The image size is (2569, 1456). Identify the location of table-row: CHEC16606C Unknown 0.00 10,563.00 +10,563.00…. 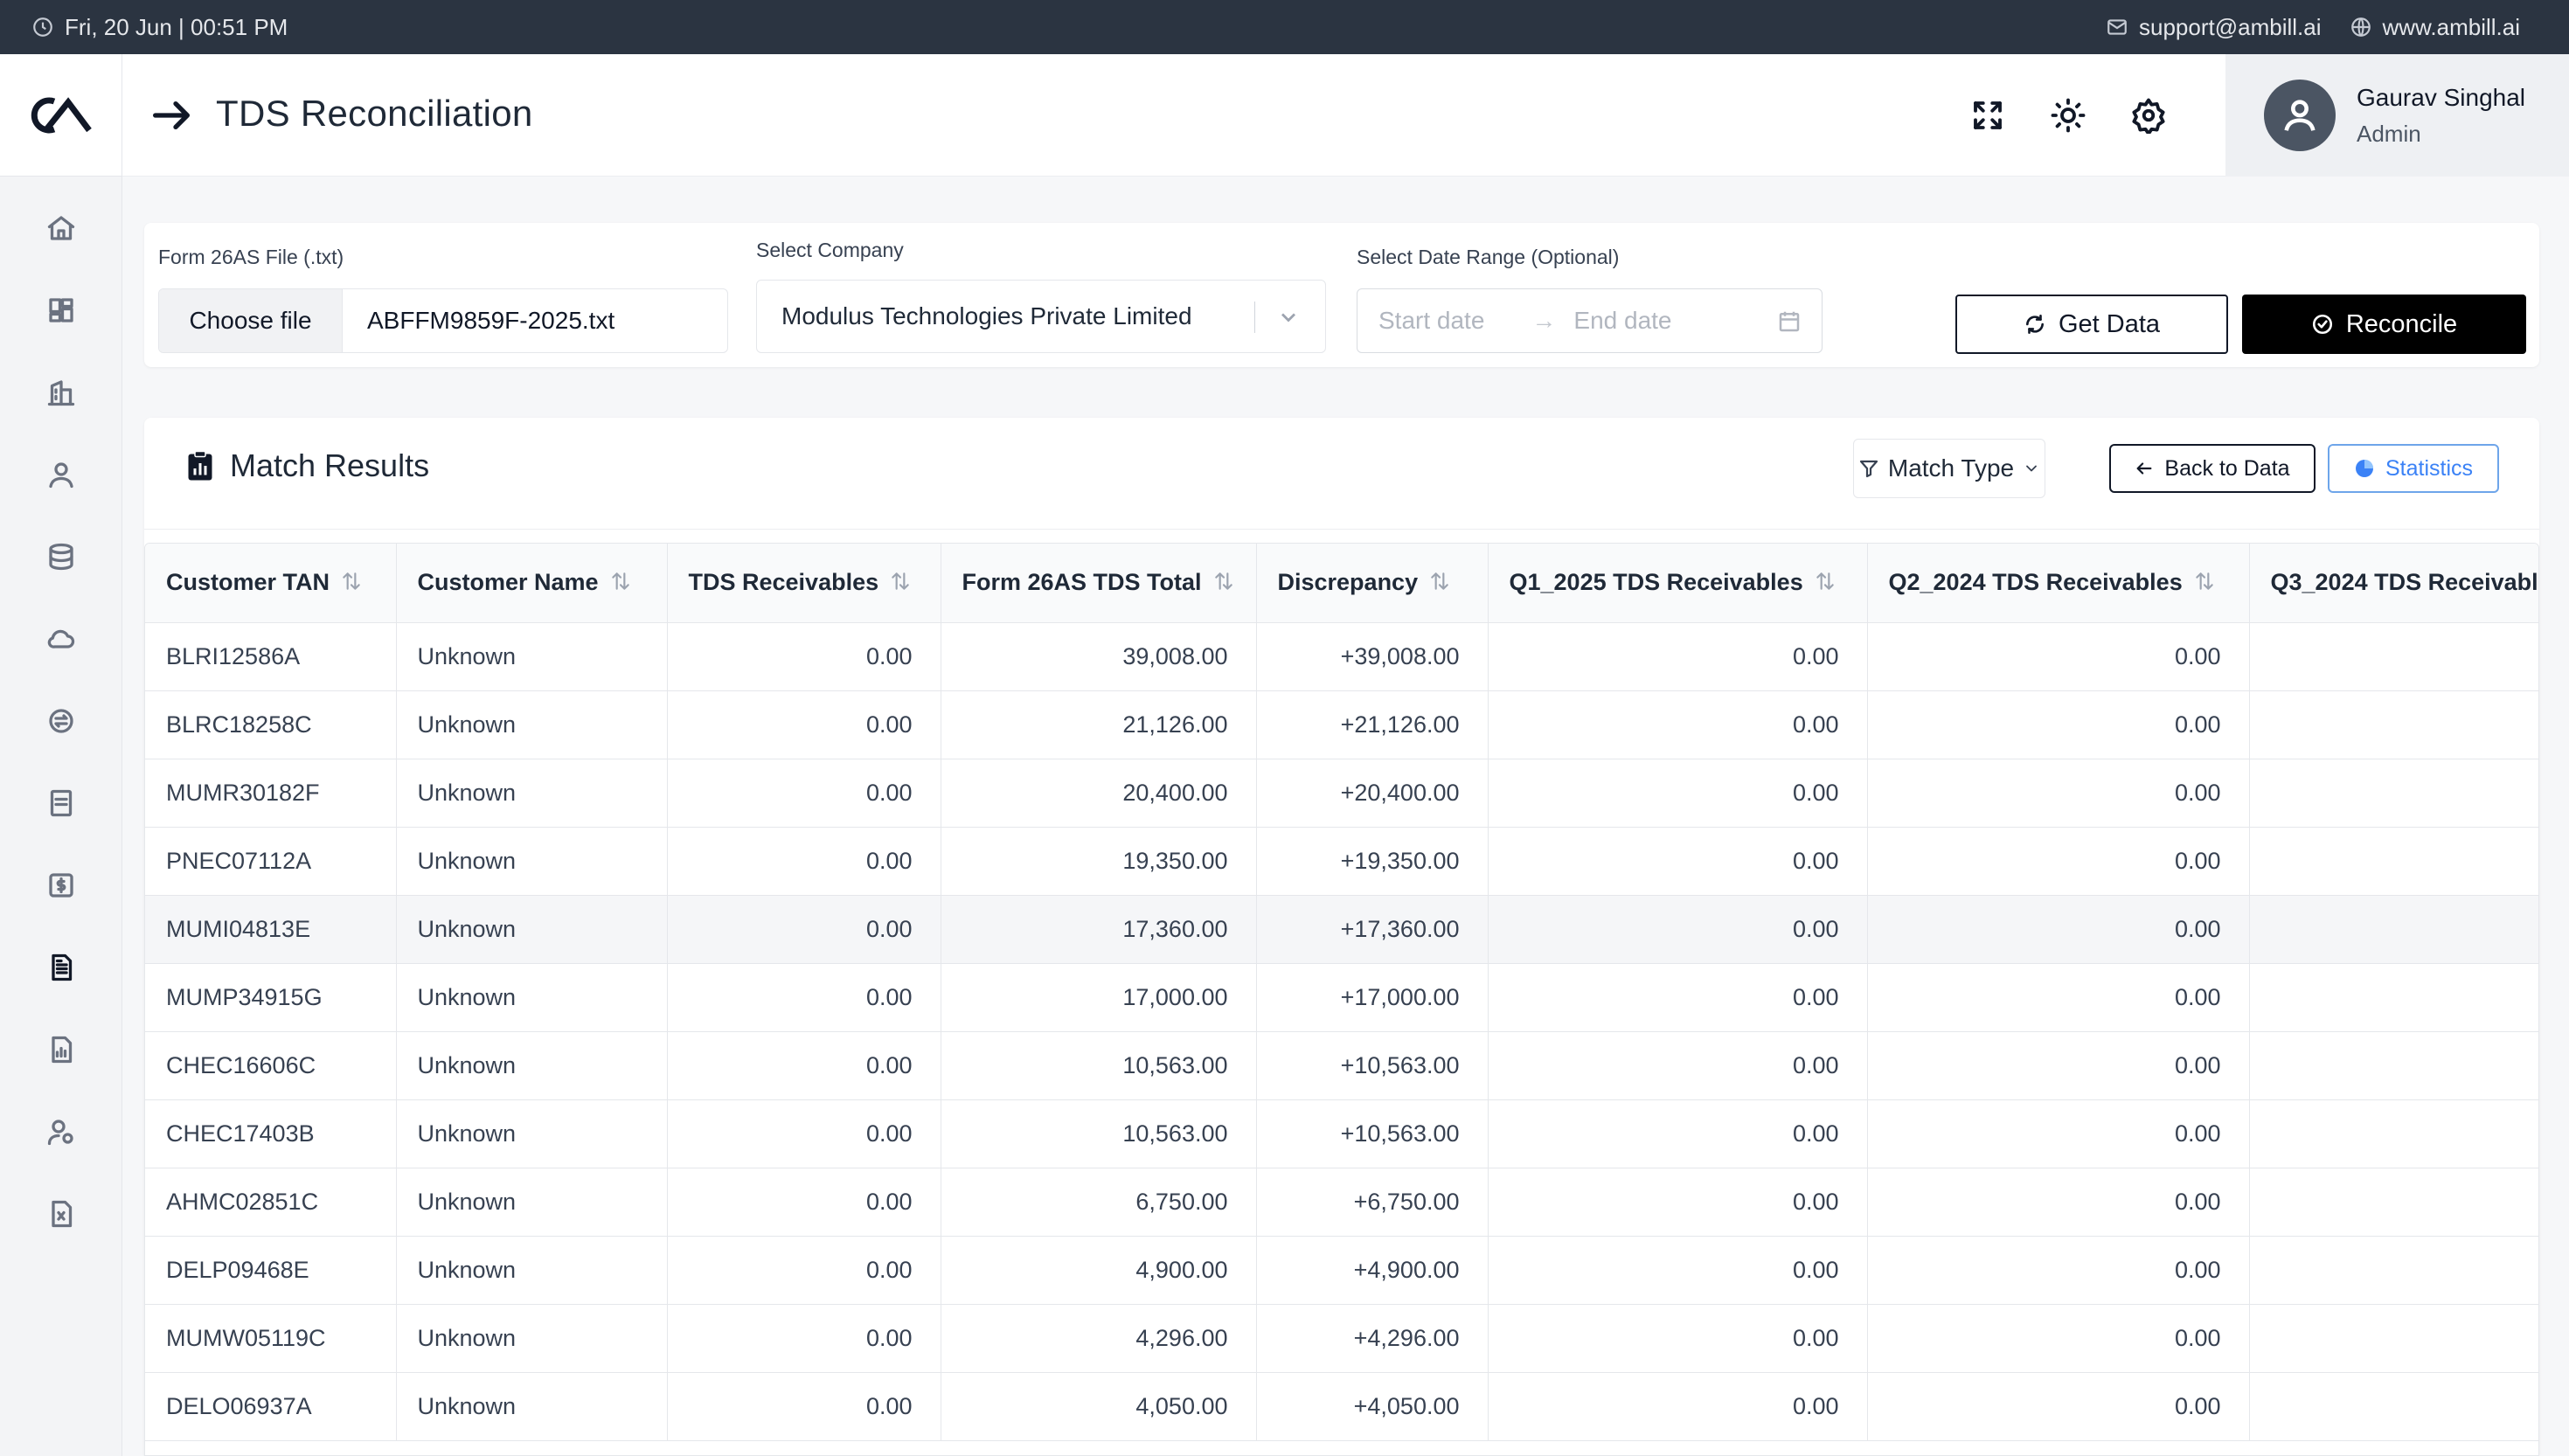
(1341, 1065).